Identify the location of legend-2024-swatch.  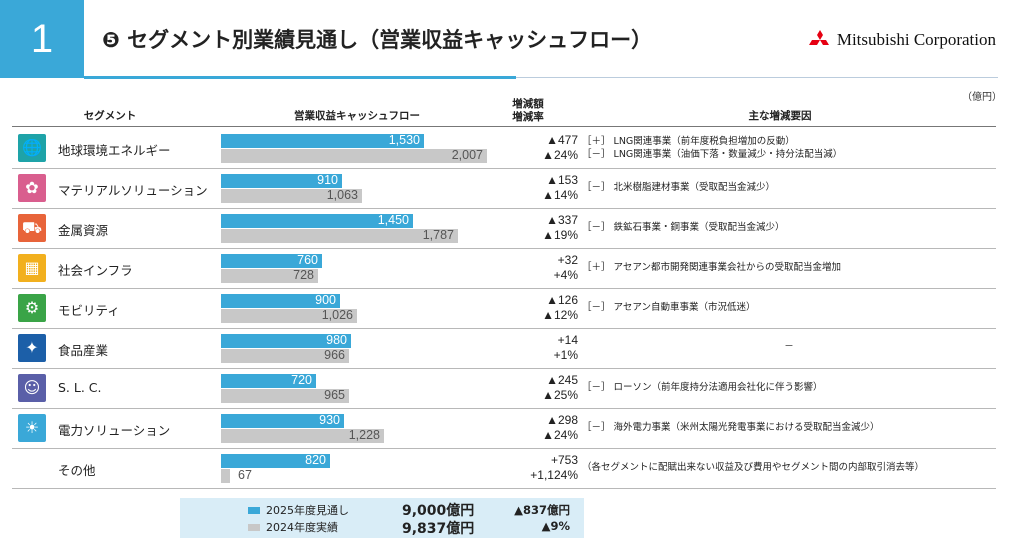
(254, 527).